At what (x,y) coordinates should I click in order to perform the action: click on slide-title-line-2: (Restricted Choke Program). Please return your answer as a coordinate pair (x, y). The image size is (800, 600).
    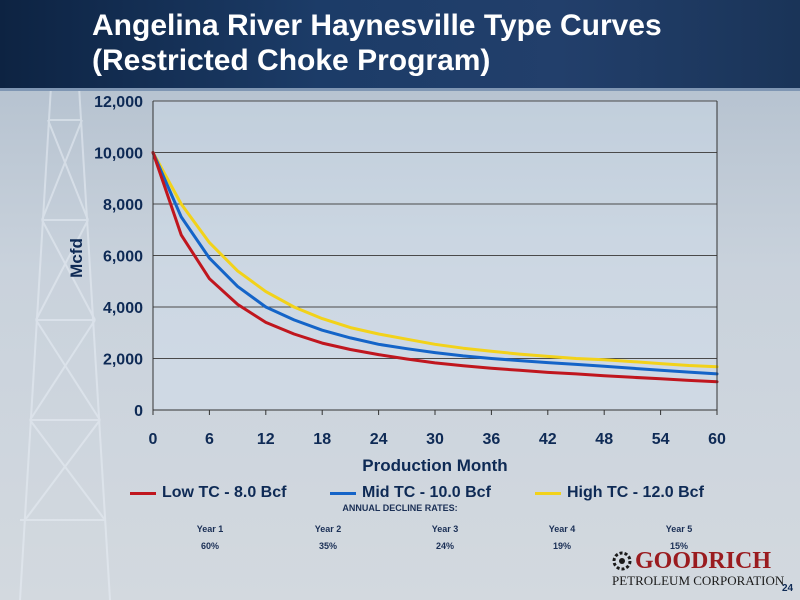
    Looking at the image, I should click on (291, 60).